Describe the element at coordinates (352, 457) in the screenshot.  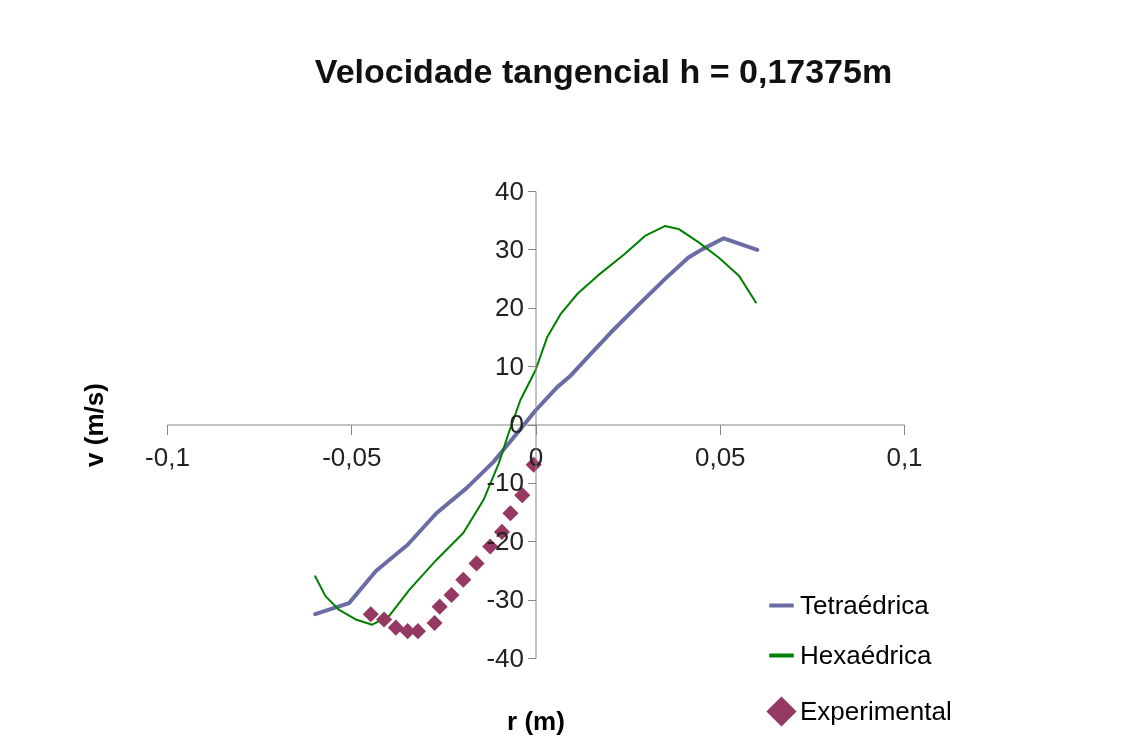
I see `x-tick-label: -0,05` at that location.